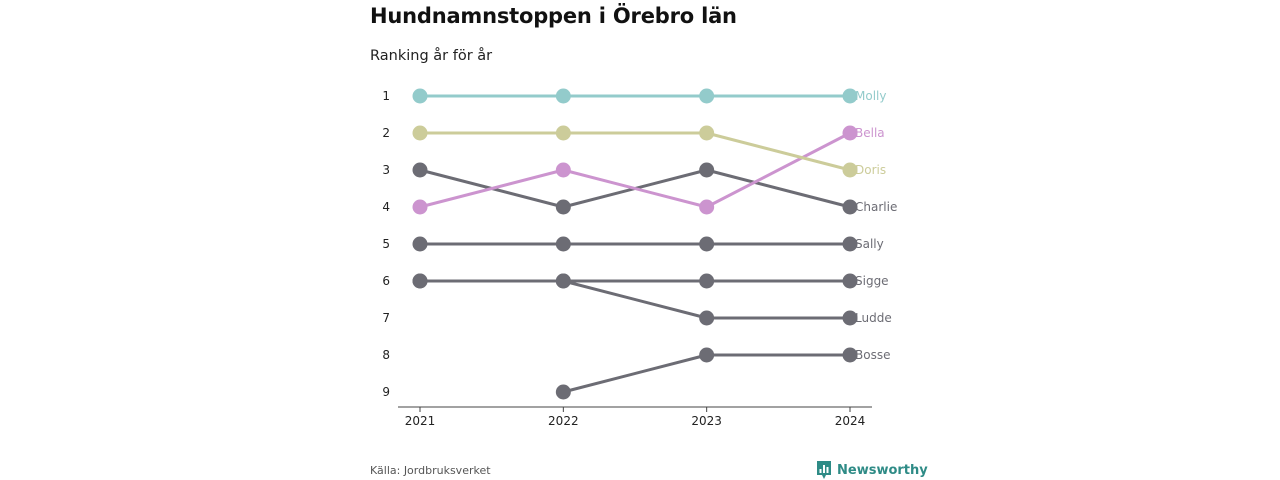 The image size is (1280, 480). Describe the element at coordinates (431, 56) in the screenshot. I see `chart-subtitle: Ranking år för år` at that location.